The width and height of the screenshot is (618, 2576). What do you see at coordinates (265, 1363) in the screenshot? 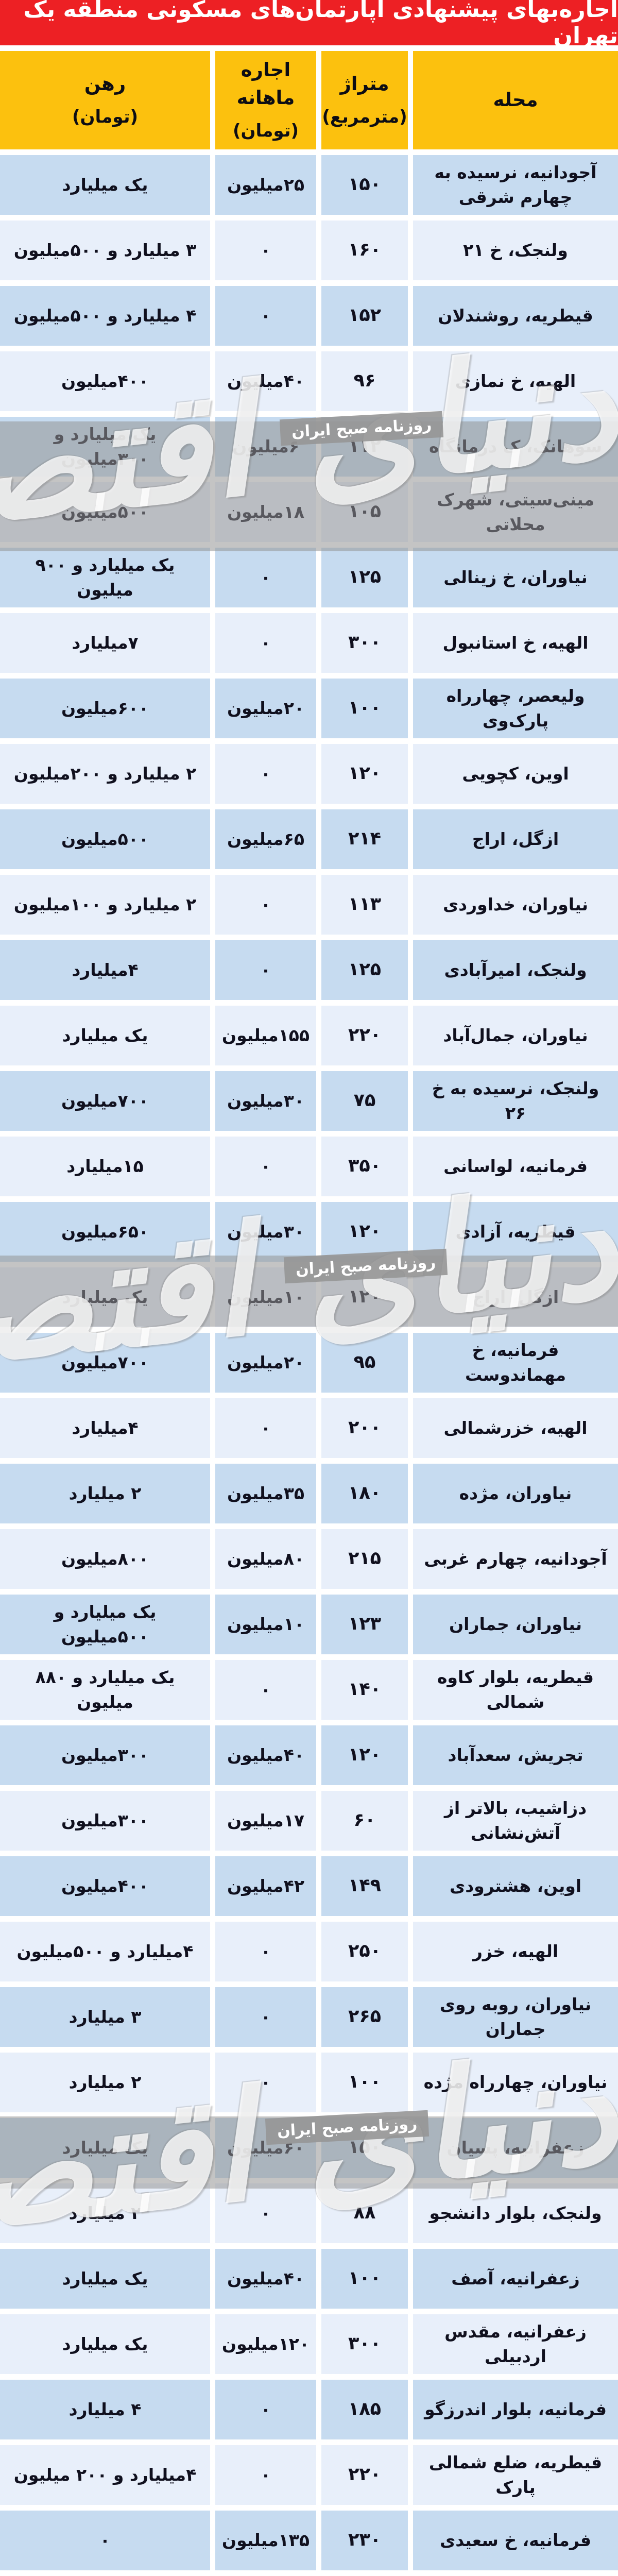
I see `rent-cell: ۲۰میلیون` at bounding box center [265, 1363].